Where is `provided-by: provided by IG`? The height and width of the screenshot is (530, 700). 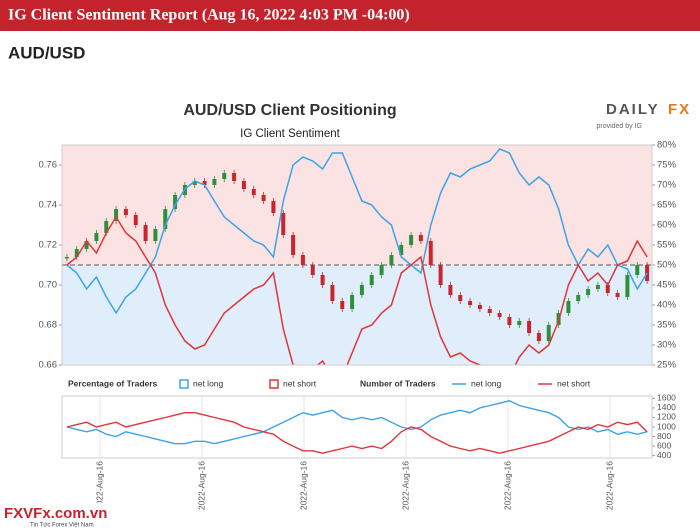
provided-by: provided by IG is located at coordinates (619, 126).